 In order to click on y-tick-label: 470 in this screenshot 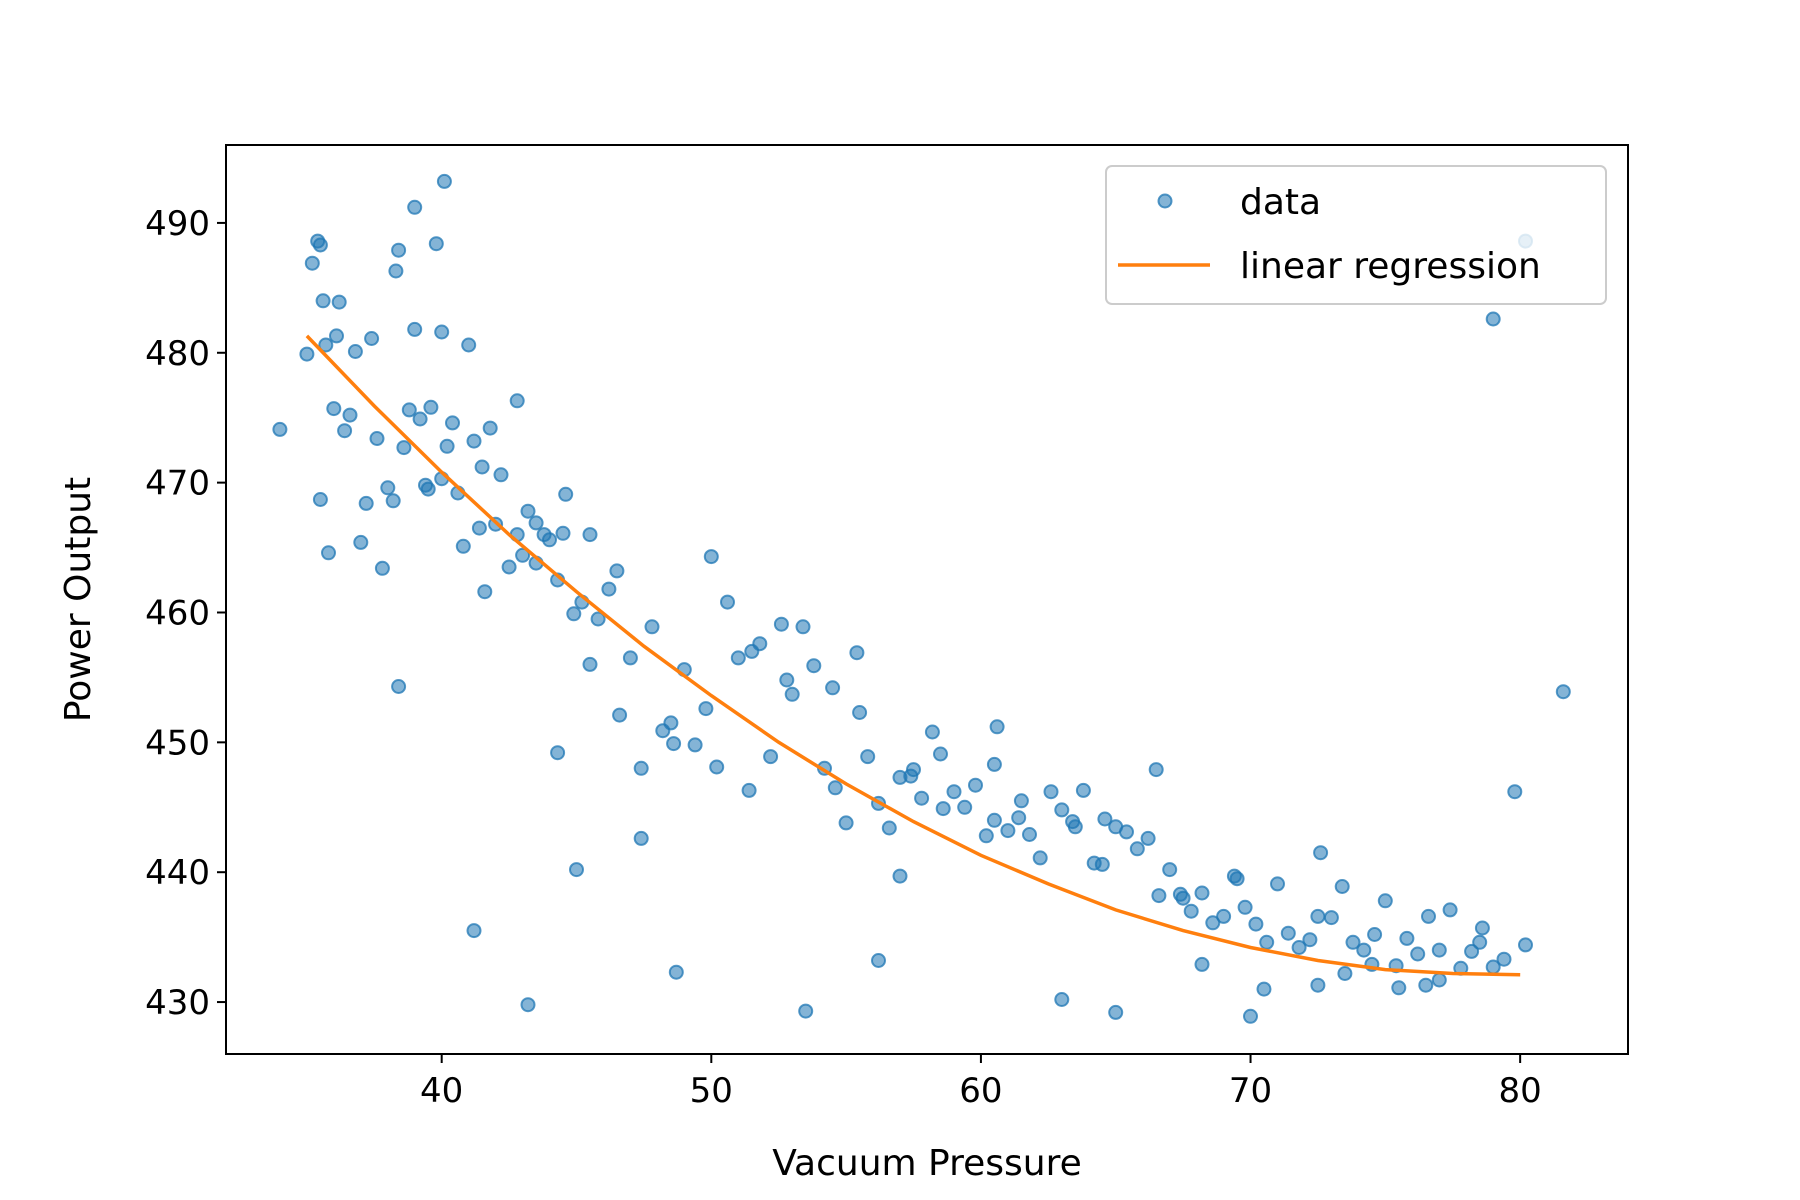, I will do `click(177, 484)`.